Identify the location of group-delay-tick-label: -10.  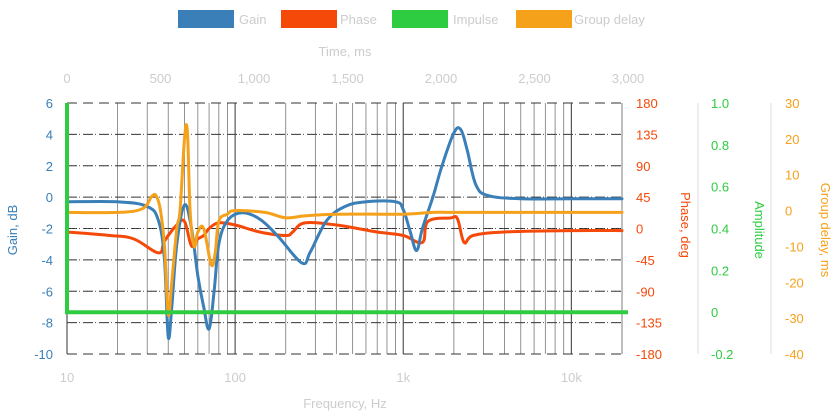
(794, 246).